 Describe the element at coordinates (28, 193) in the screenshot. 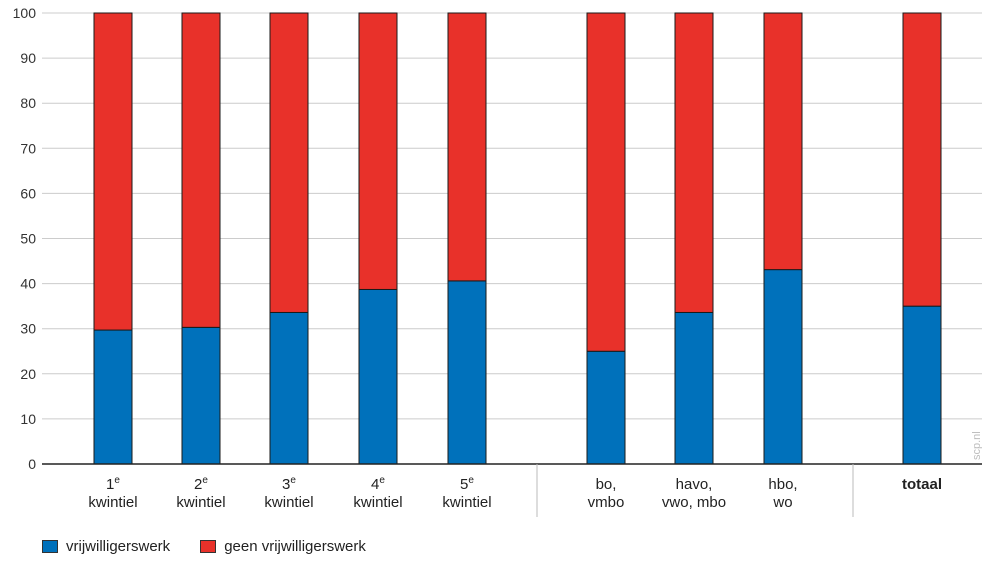

I see `y-tick-label: 60` at that location.